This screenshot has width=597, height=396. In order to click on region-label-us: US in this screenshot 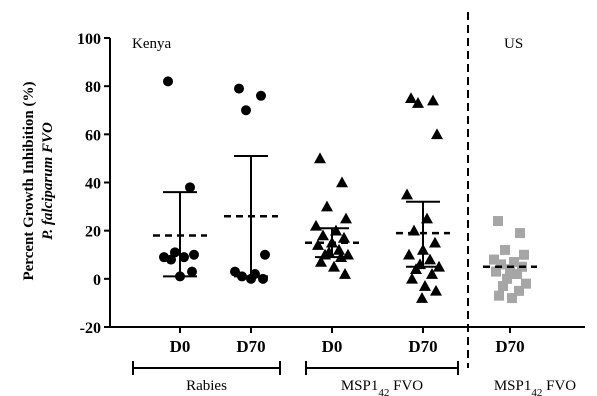, I will do `click(513, 44)`.